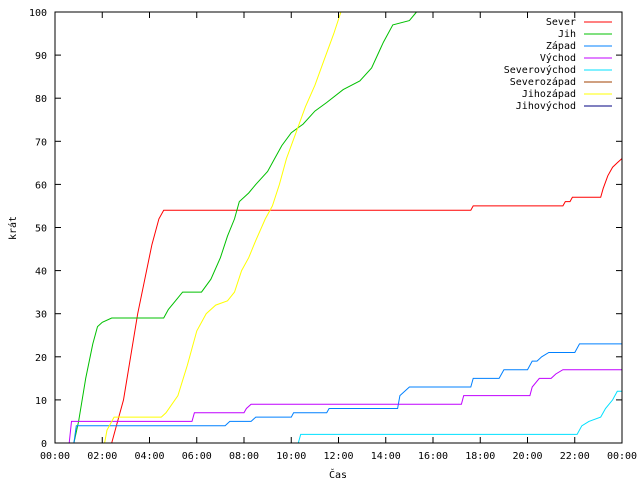 This screenshot has height=480, width=640. I want to click on x-tick-label: 18:00, so click(480, 456).